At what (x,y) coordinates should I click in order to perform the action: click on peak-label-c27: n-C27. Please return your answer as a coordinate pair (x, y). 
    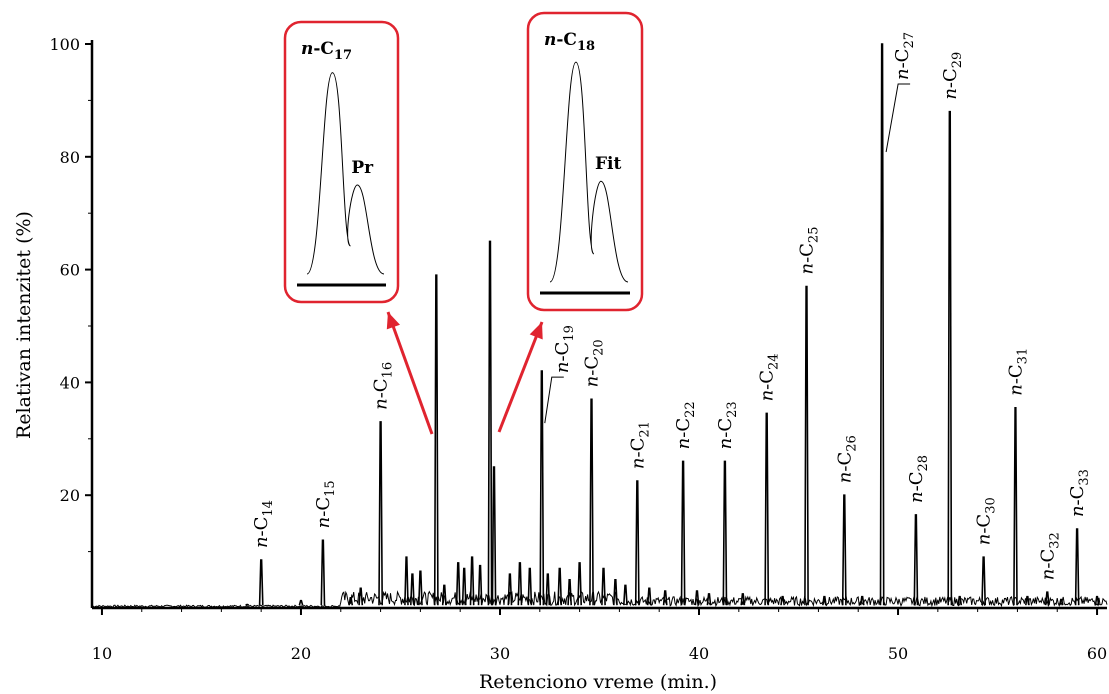
    Looking at the image, I should click on (904, 56).